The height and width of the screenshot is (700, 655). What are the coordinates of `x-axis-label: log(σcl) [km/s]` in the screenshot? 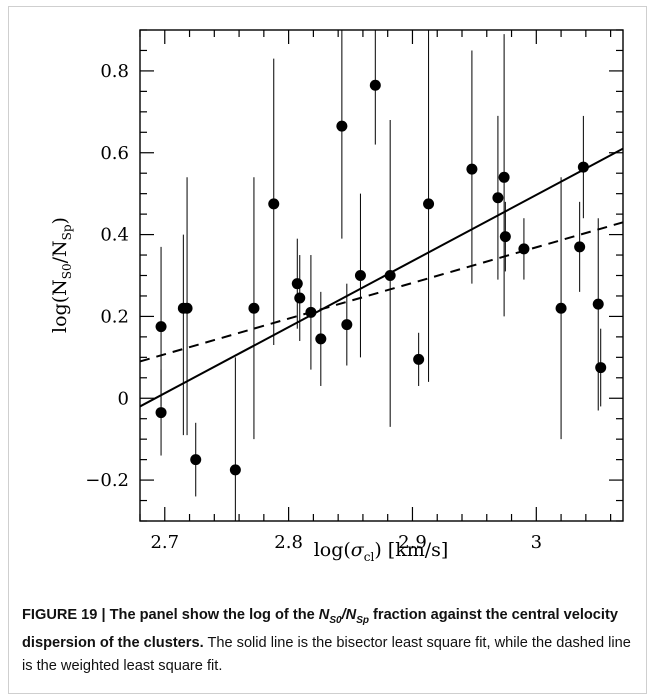 It's located at (381, 551).